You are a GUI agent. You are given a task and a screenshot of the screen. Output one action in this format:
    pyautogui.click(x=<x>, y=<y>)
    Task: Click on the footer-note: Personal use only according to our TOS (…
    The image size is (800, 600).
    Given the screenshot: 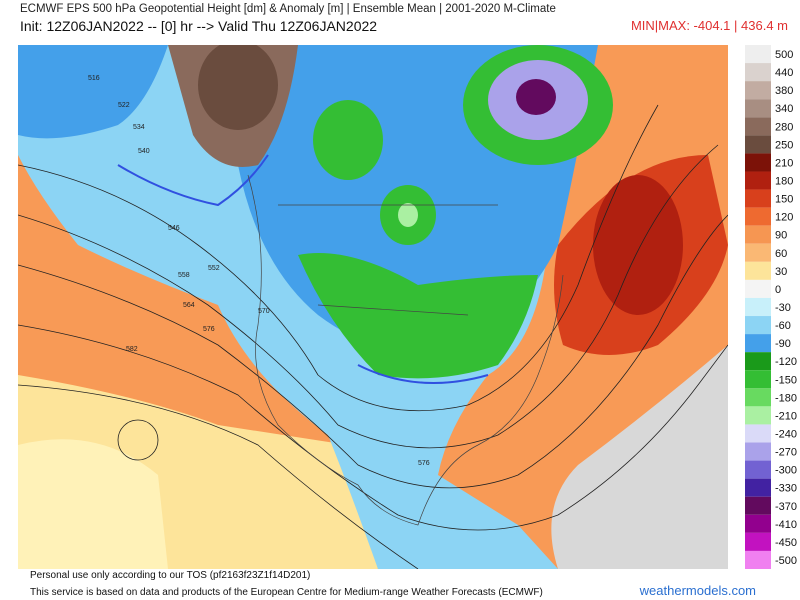 What is the action you would take?
    pyautogui.click(x=170, y=575)
    